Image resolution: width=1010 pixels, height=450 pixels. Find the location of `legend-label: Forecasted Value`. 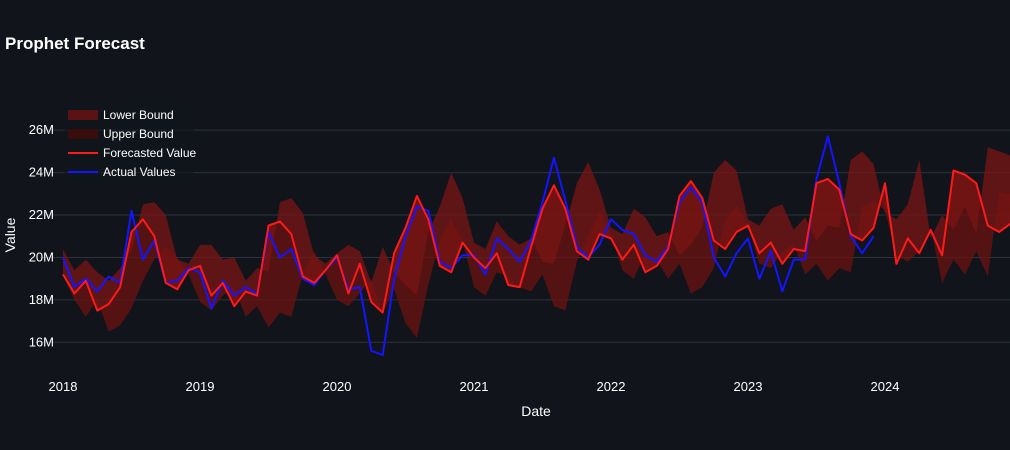

legend-label: Forecasted Value is located at coordinates (149, 153).